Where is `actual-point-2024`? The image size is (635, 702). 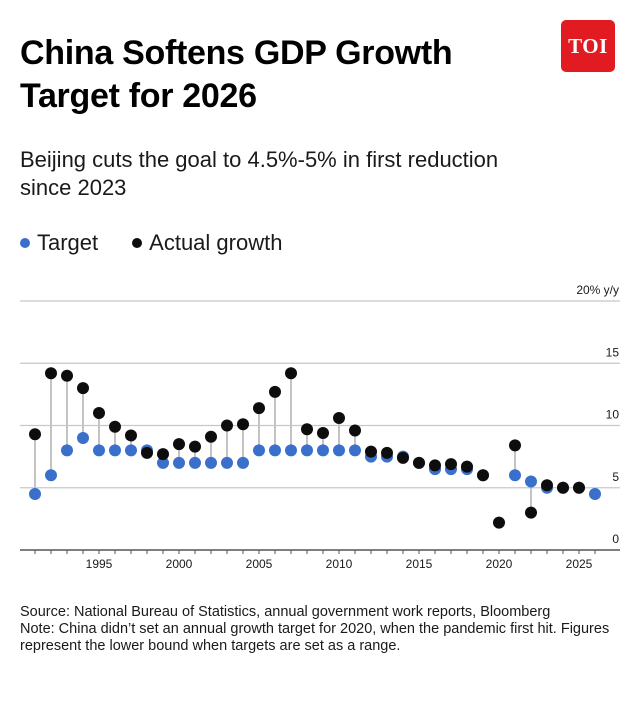 actual-point-2024 is located at coordinates (563, 487).